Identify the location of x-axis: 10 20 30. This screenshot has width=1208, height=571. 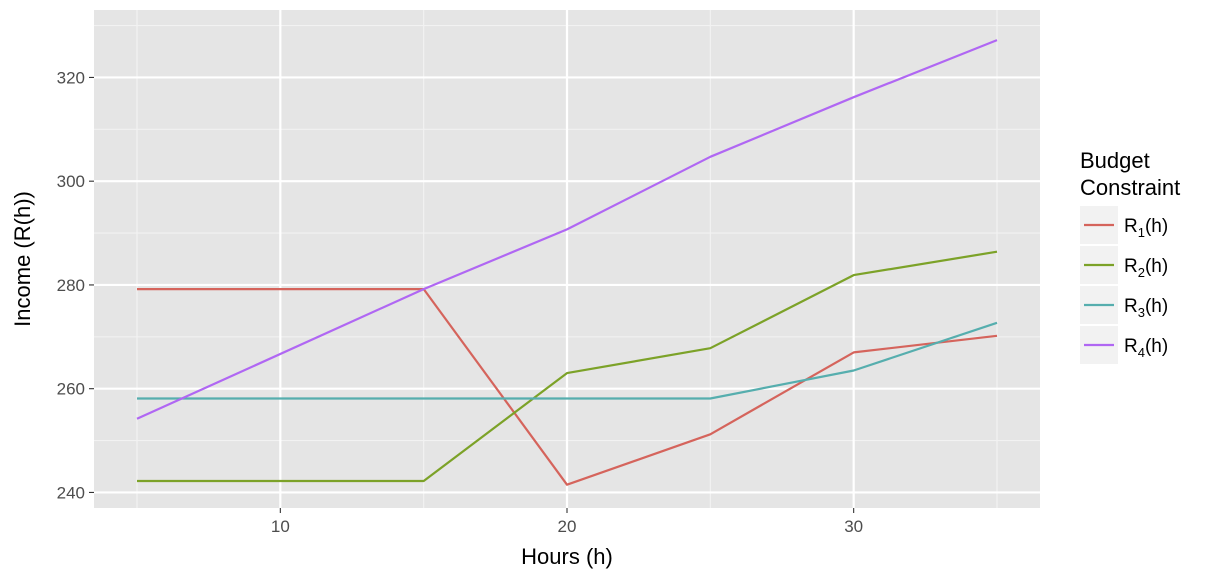
(567, 522).